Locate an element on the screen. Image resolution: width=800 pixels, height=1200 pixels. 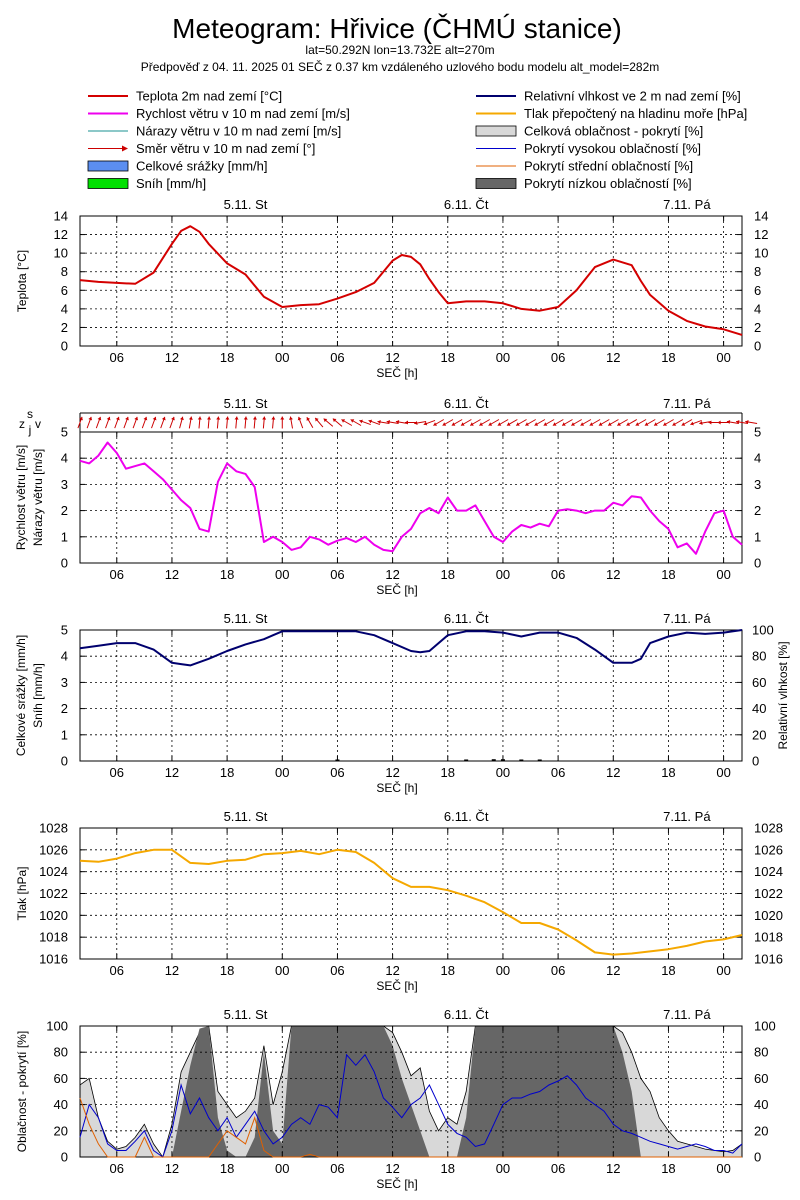
y-tick-label-right: 1018 is located at coordinates (768, 937).